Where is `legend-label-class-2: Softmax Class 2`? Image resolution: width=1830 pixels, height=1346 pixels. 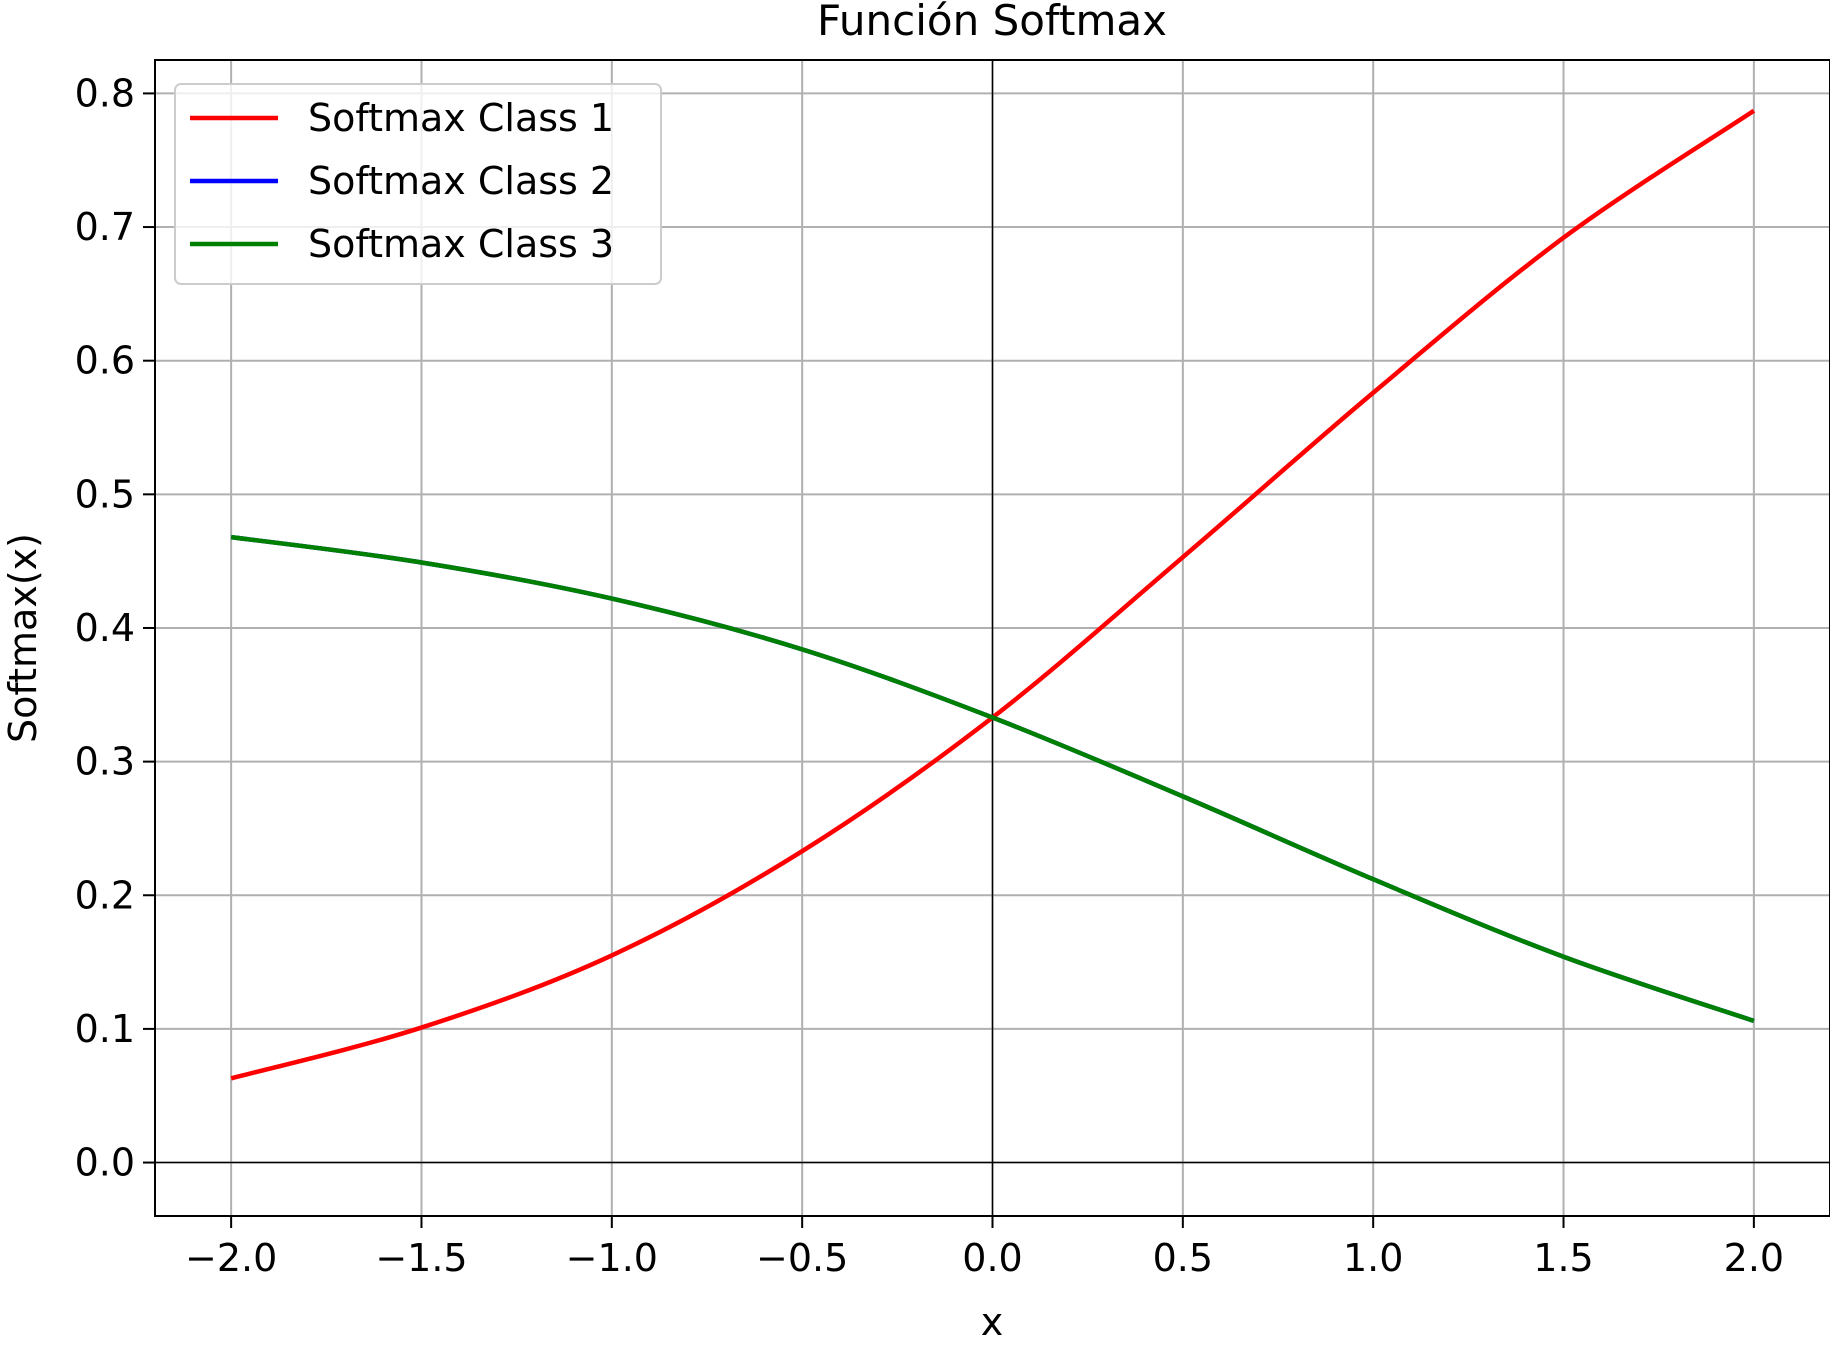
legend-label-class-2: Softmax Class 2 is located at coordinates (461, 181).